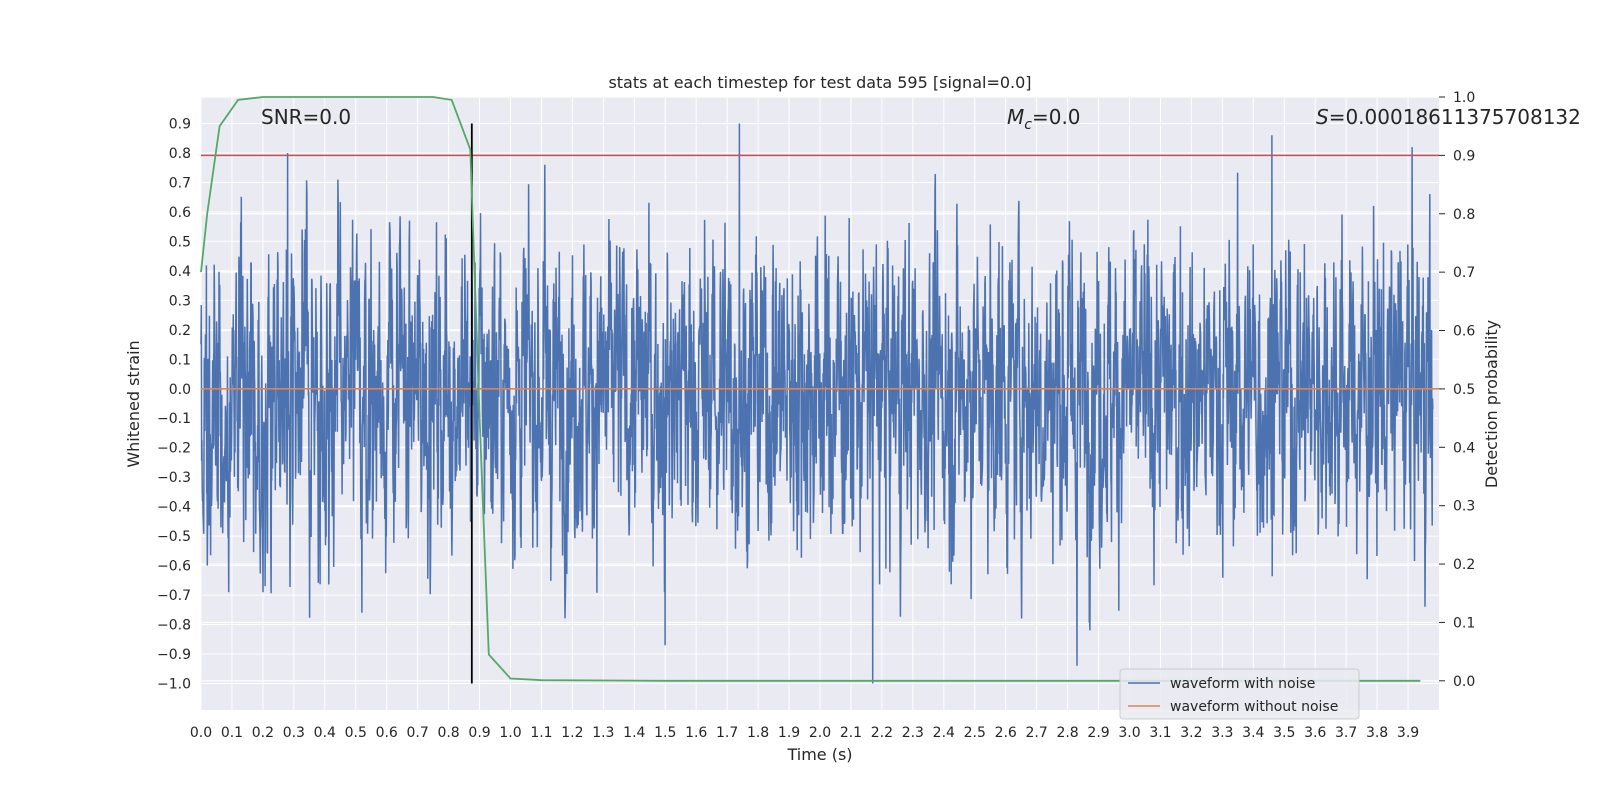  What do you see at coordinates (1191, 733) in the screenshot?
I see `x-tick-label: 3.2` at bounding box center [1191, 733].